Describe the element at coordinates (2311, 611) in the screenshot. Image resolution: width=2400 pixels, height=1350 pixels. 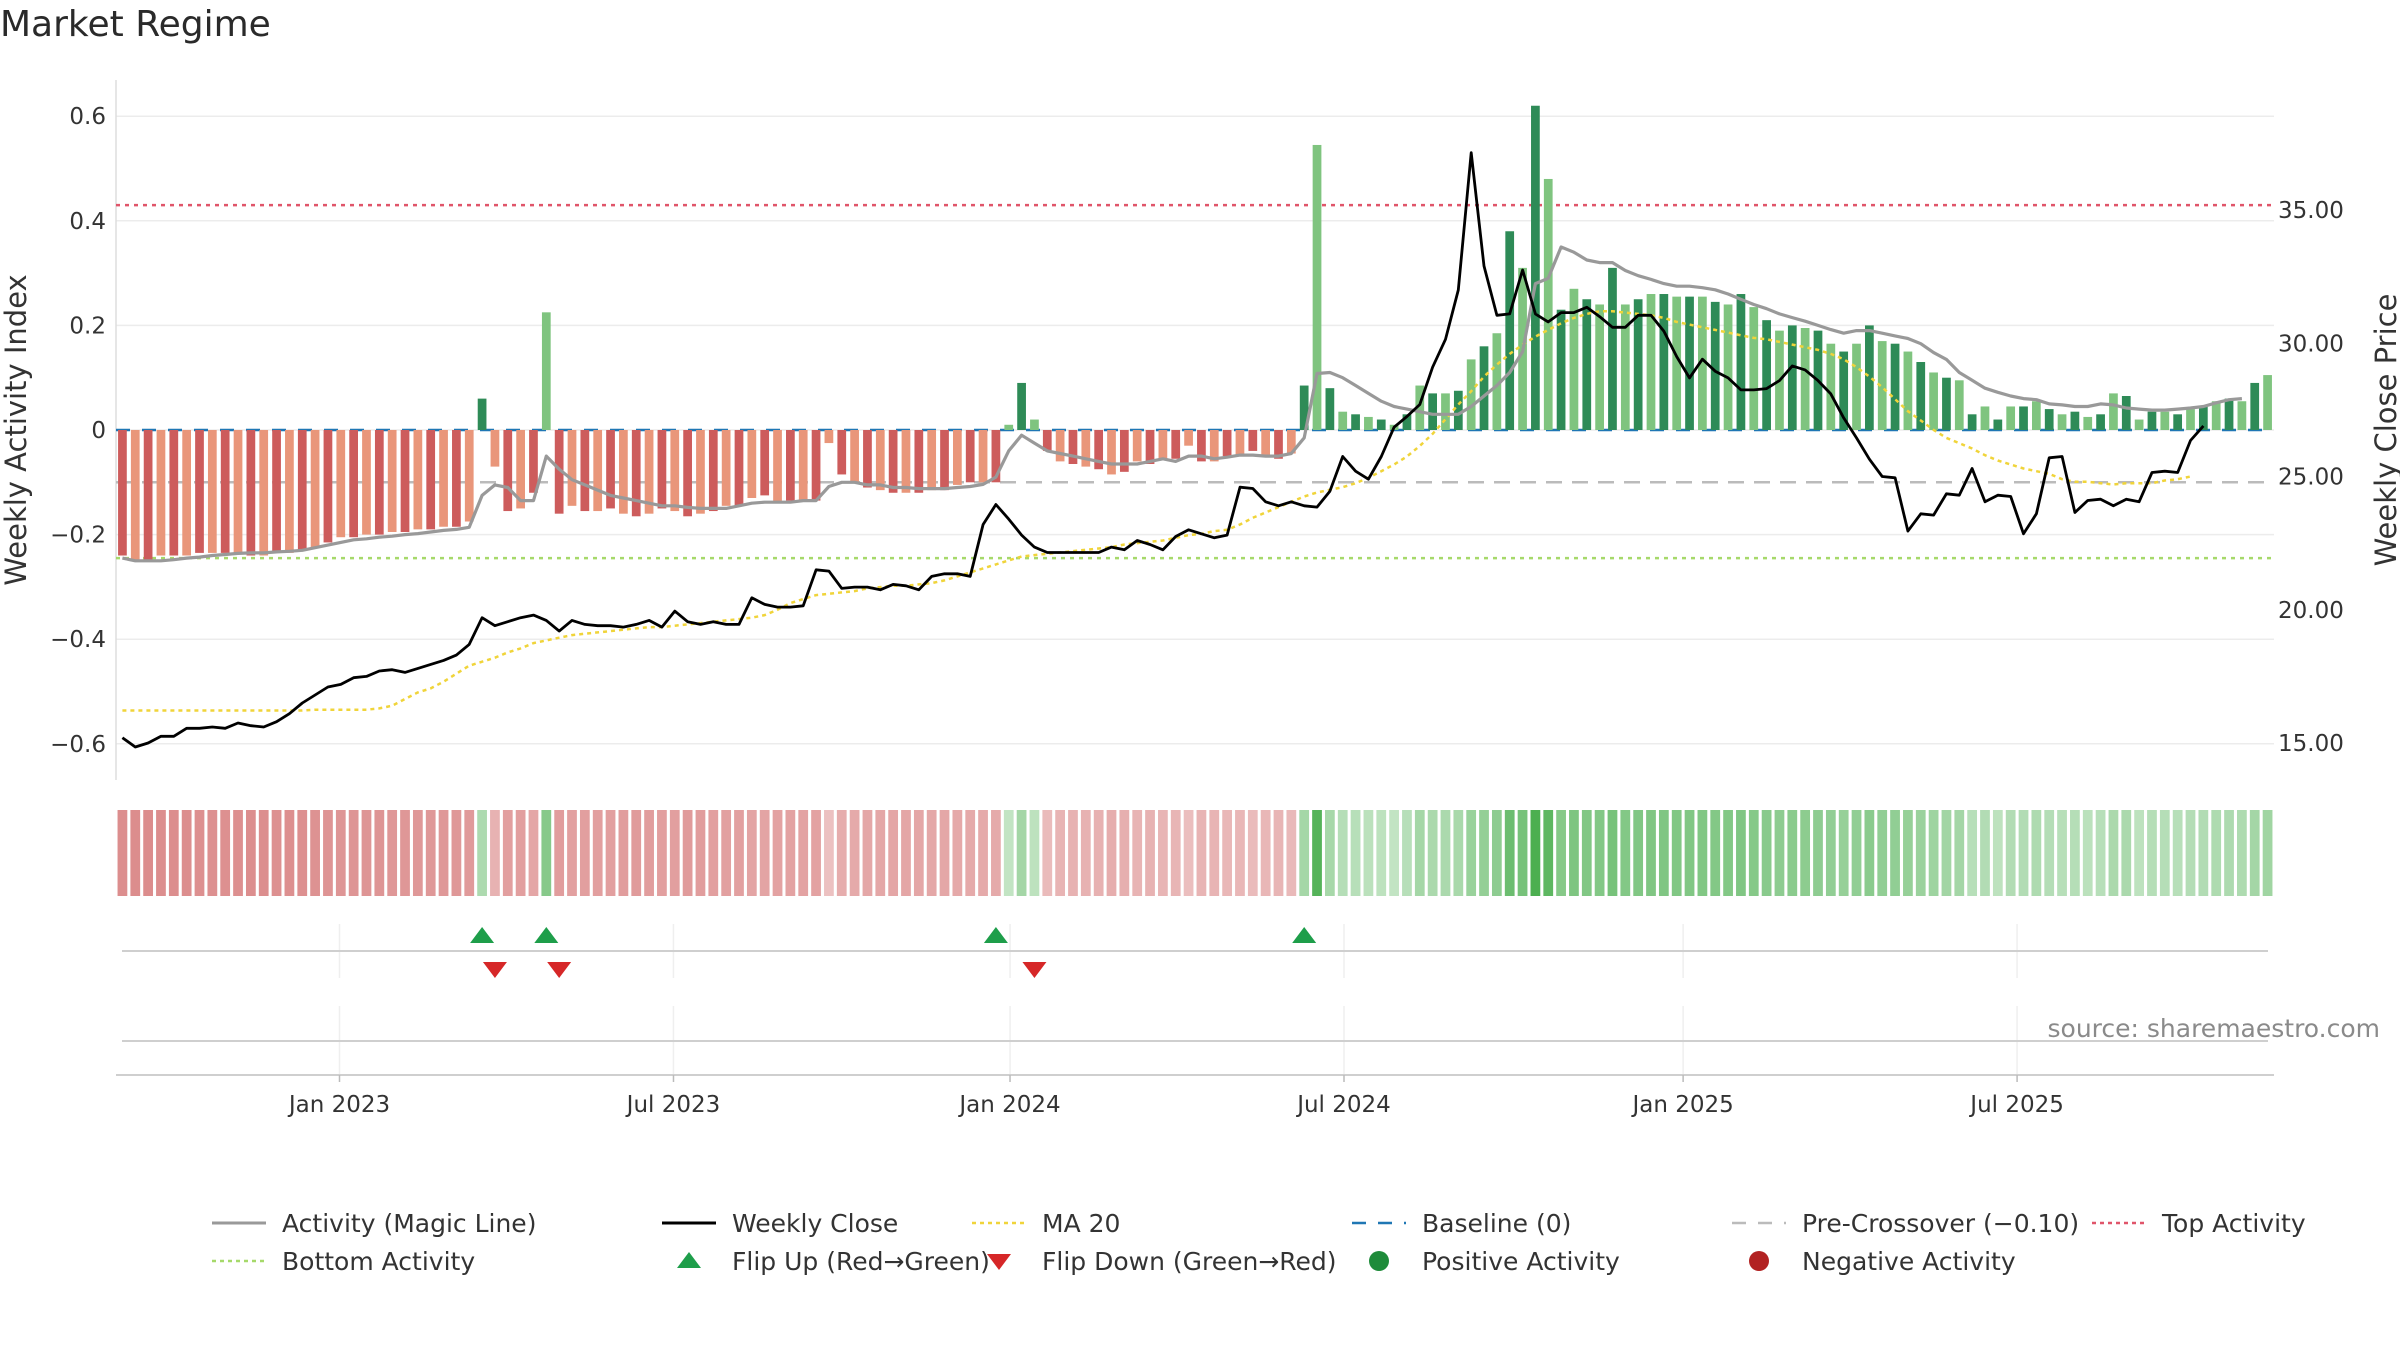
I see `right-tick-label: 20.00` at that location.